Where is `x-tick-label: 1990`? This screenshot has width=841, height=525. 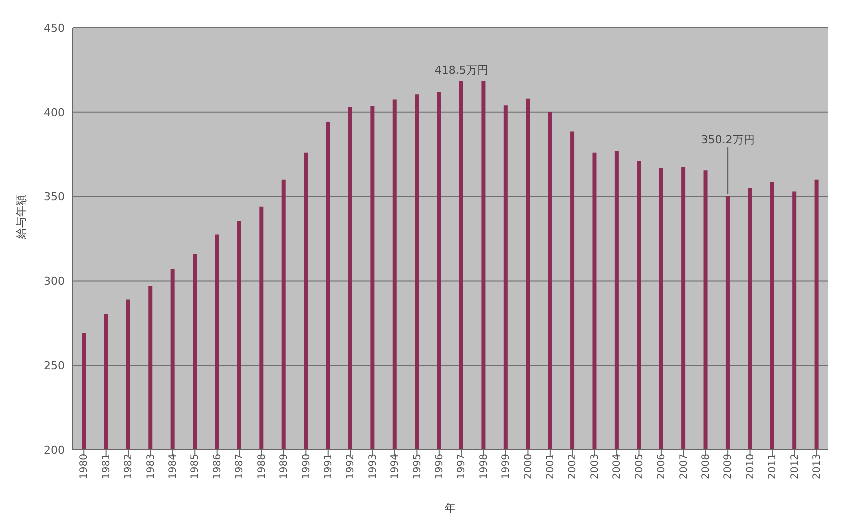 x-tick-label: 1990 is located at coordinates (306, 467).